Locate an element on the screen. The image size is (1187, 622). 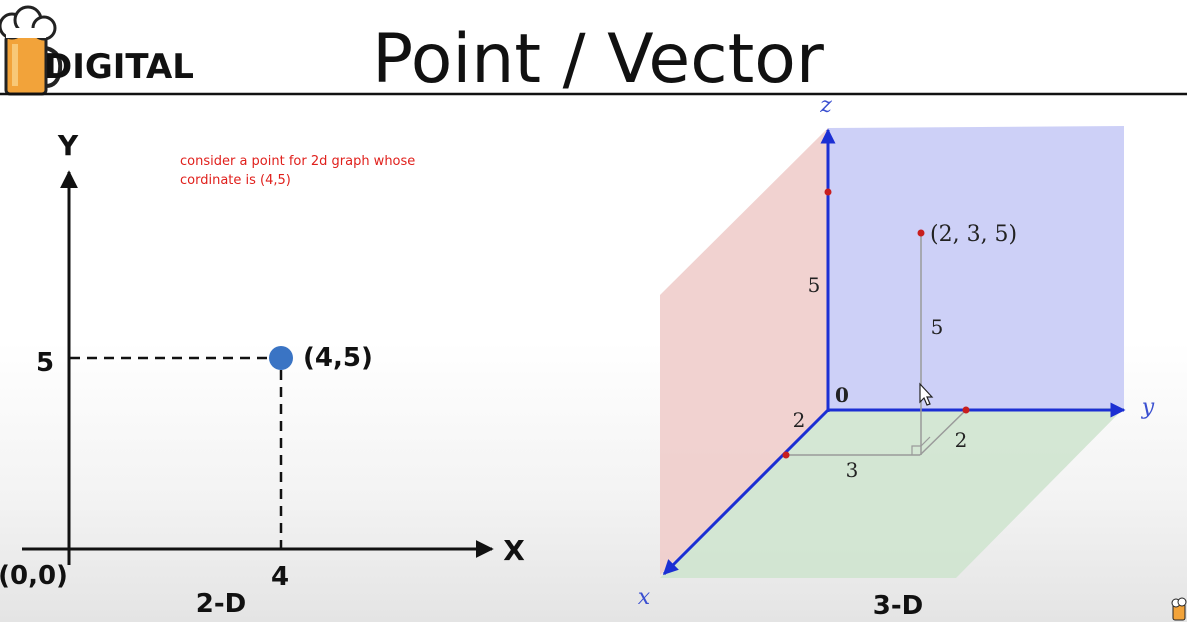
depth-label-3d: 2 is located at coordinates (961, 440).